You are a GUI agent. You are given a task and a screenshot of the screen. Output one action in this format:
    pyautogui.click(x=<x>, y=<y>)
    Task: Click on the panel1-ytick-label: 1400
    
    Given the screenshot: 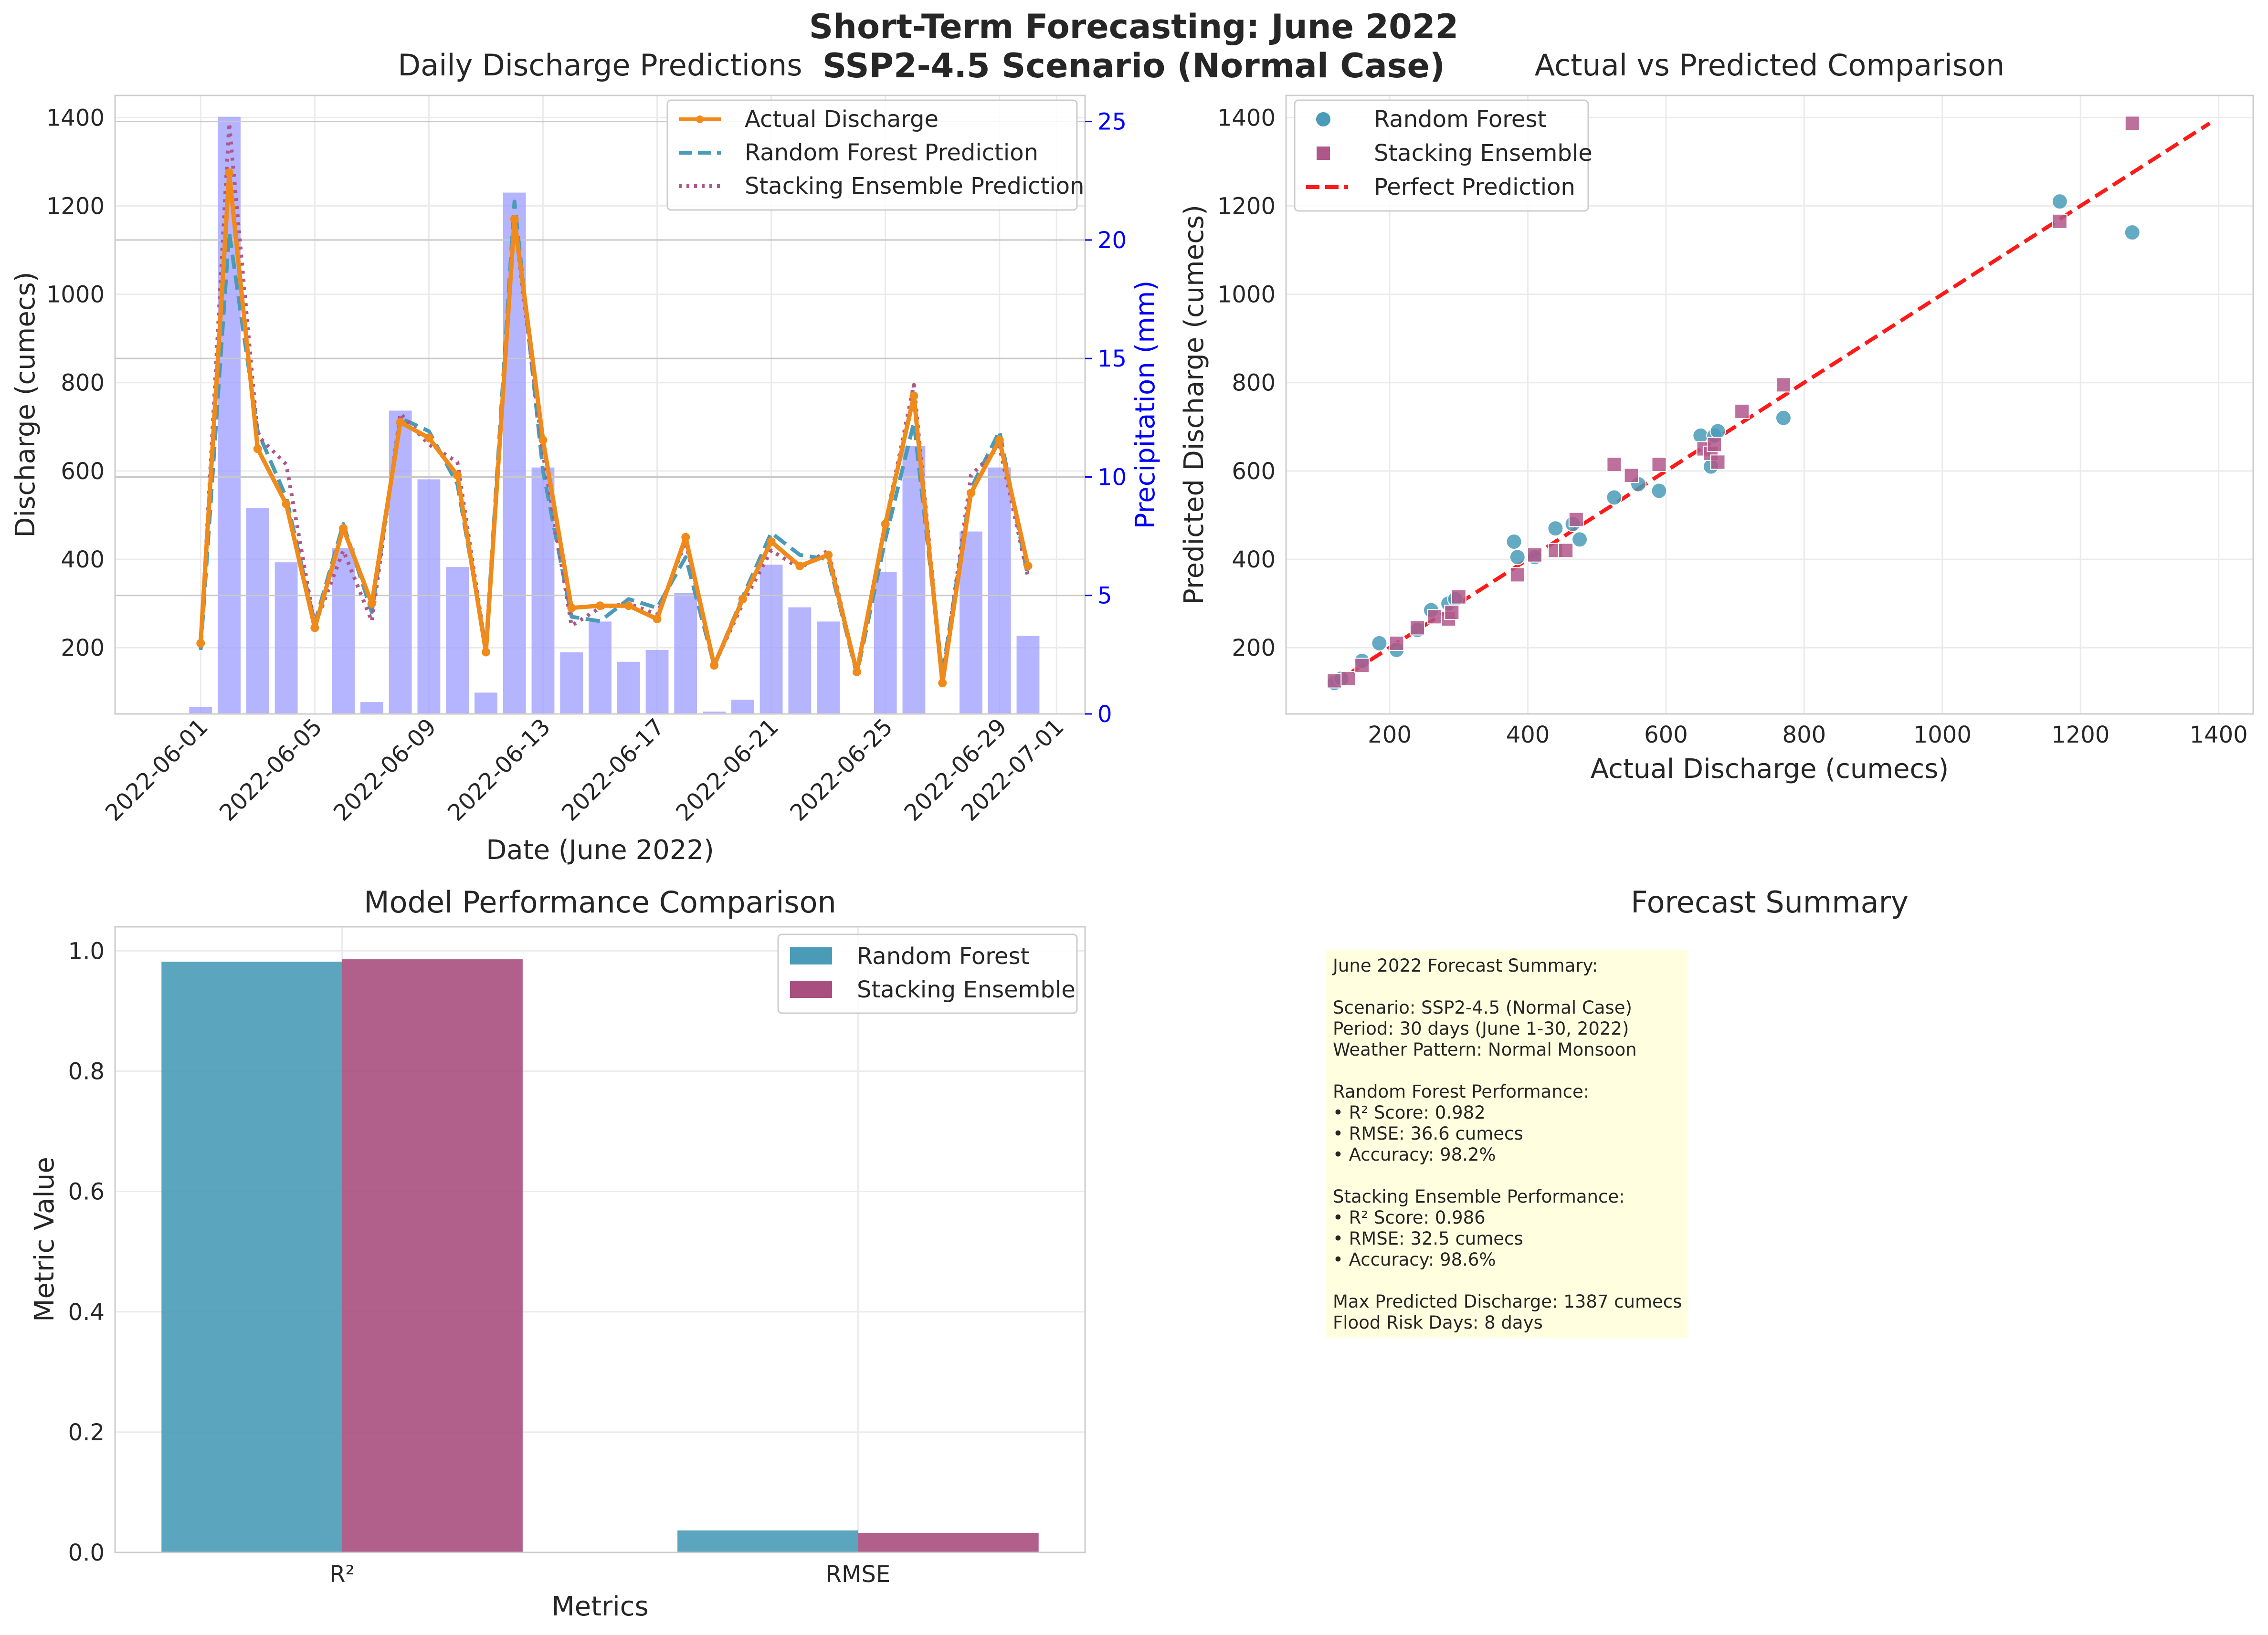 What is the action you would take?
    pyautogui.click(x=75, y=118)
    